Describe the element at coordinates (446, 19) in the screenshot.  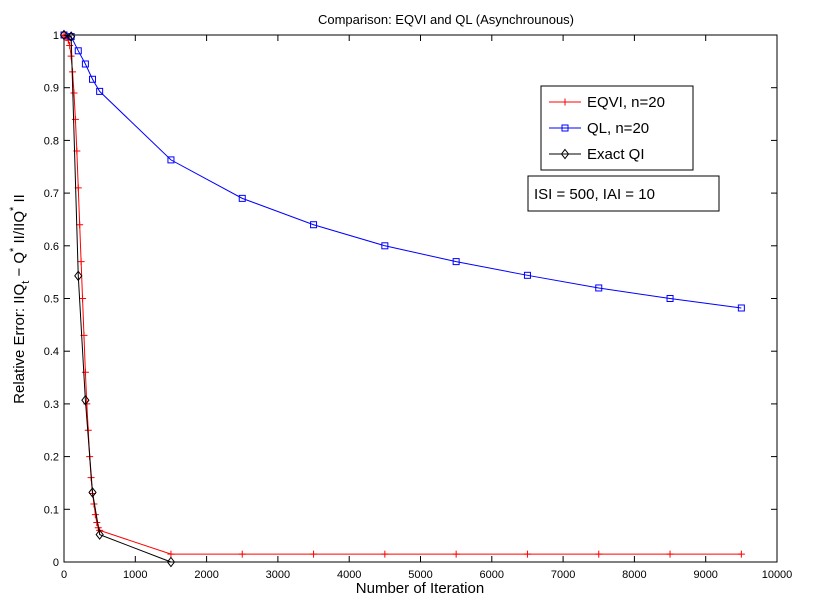
I see `chart-title: Comparison: EQVI and QL (Asynchrounous)` at that location.